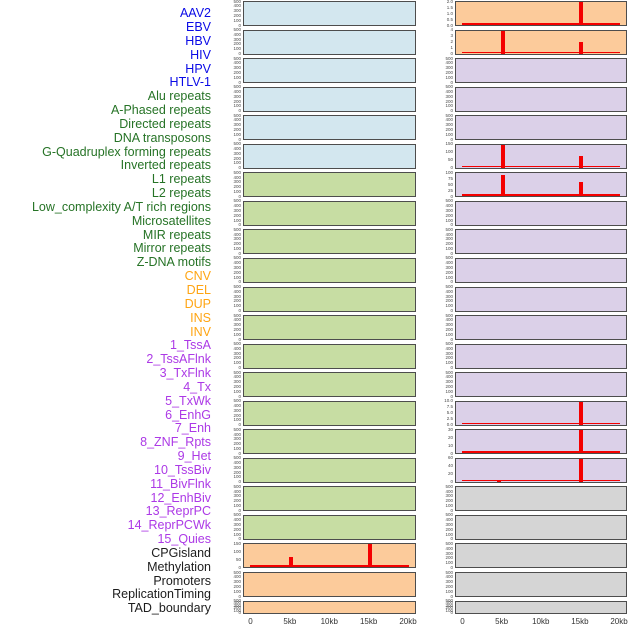  Describe the element at coordinates (232, 184) in the screenshot. I see `y-axis-alu-repeats: 500 400 300 200 100 0` at that location.